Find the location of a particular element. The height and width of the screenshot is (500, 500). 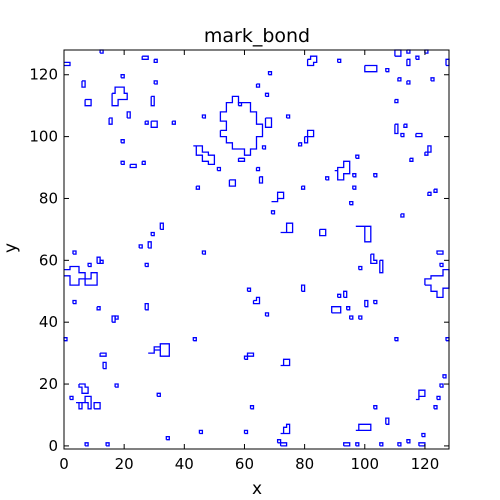

y-tick-label: 60 is located at coordinates (48, 260).